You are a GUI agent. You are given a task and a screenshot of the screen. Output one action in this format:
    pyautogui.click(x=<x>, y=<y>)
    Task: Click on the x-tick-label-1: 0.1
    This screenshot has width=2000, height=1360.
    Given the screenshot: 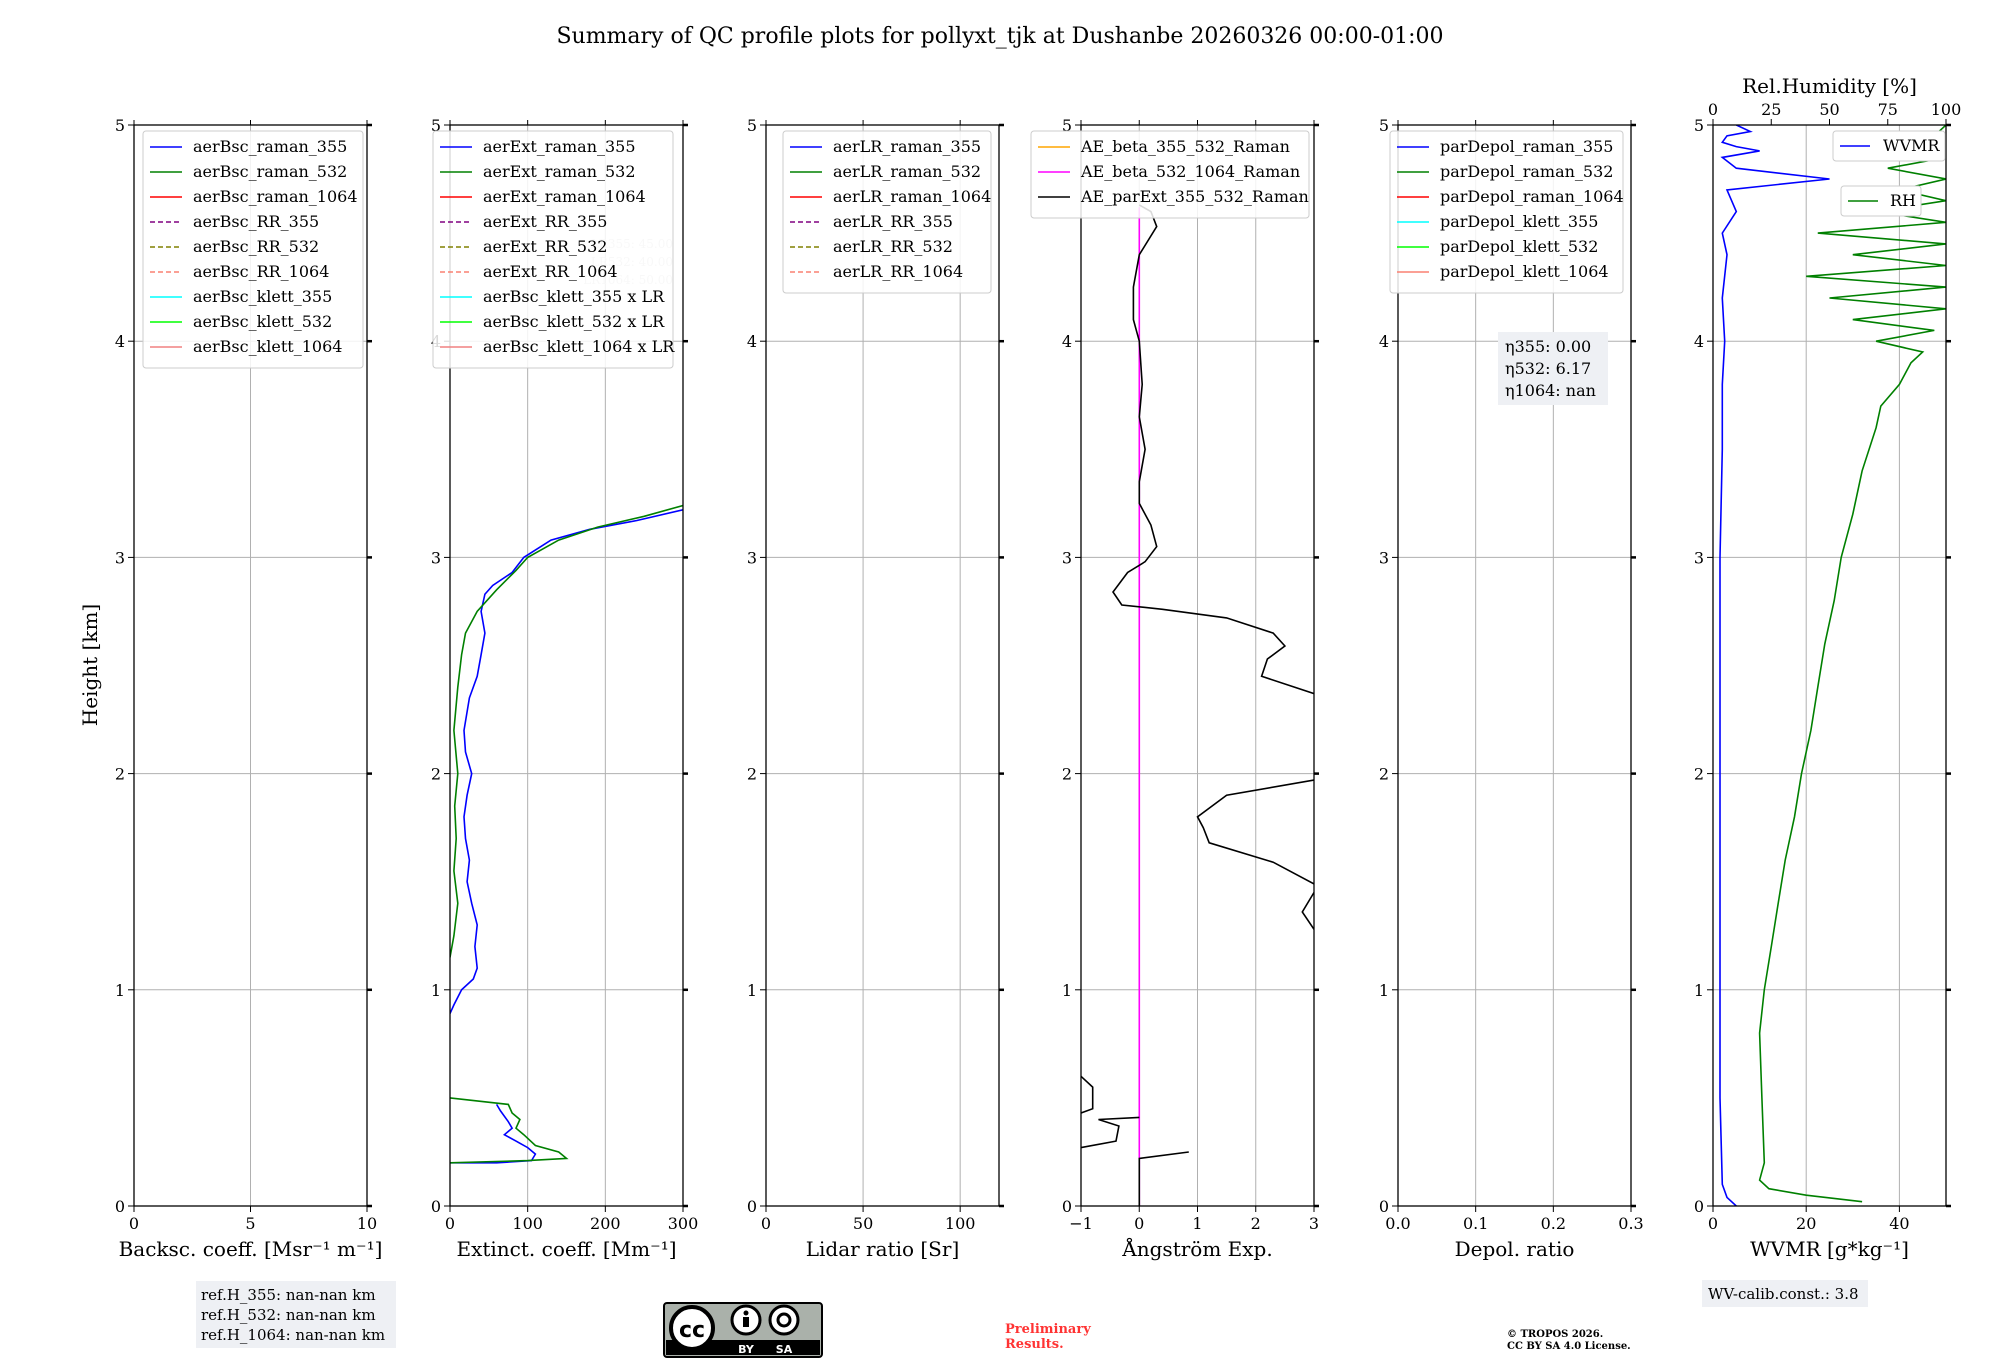 What is the action you would take?
    pyautogui.click(x=1475, y=1223)
    